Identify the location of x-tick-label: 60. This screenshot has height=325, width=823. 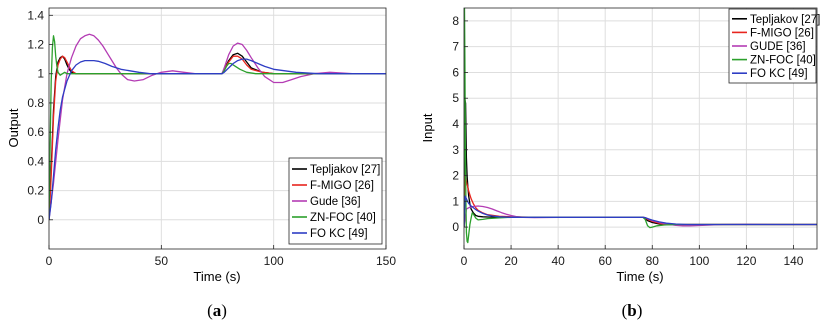
(606, 261).